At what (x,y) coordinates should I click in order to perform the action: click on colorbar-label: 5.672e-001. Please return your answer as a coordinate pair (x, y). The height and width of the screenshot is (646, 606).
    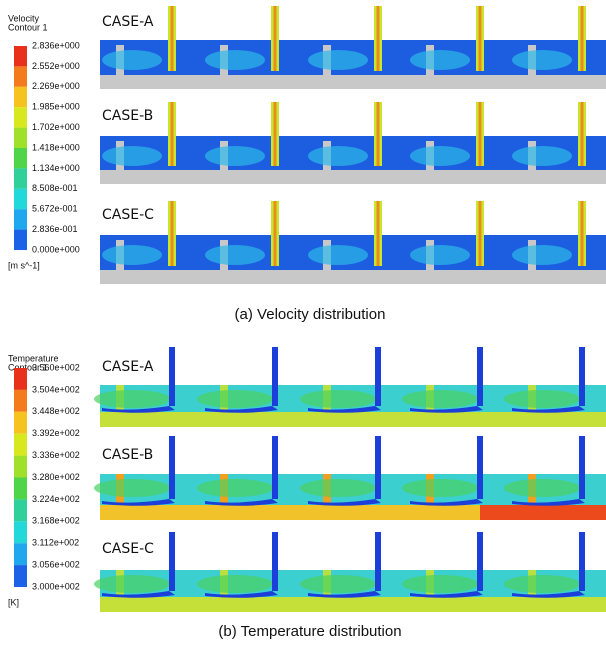
    Looking at the image, I should click on (55, 209).